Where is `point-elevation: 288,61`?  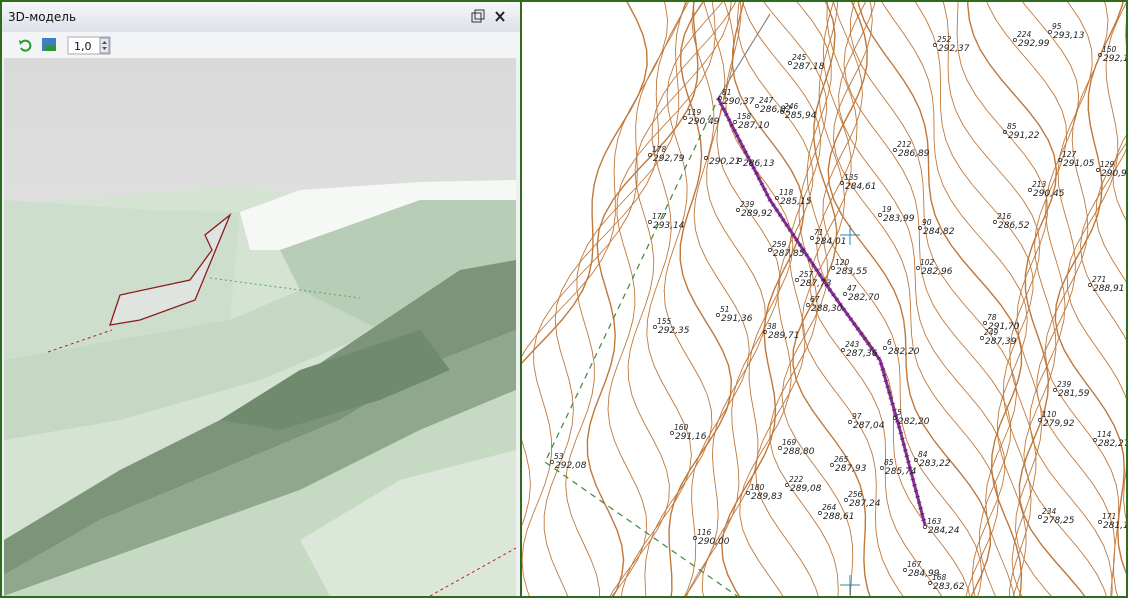
point-elevation: 288,61 is located at coordinates (839, 517).